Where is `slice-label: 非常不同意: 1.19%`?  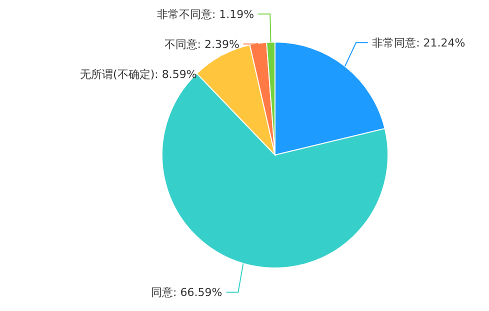
slice-label: 非常不同意: 1.19% is located at coordinates (205, 14).